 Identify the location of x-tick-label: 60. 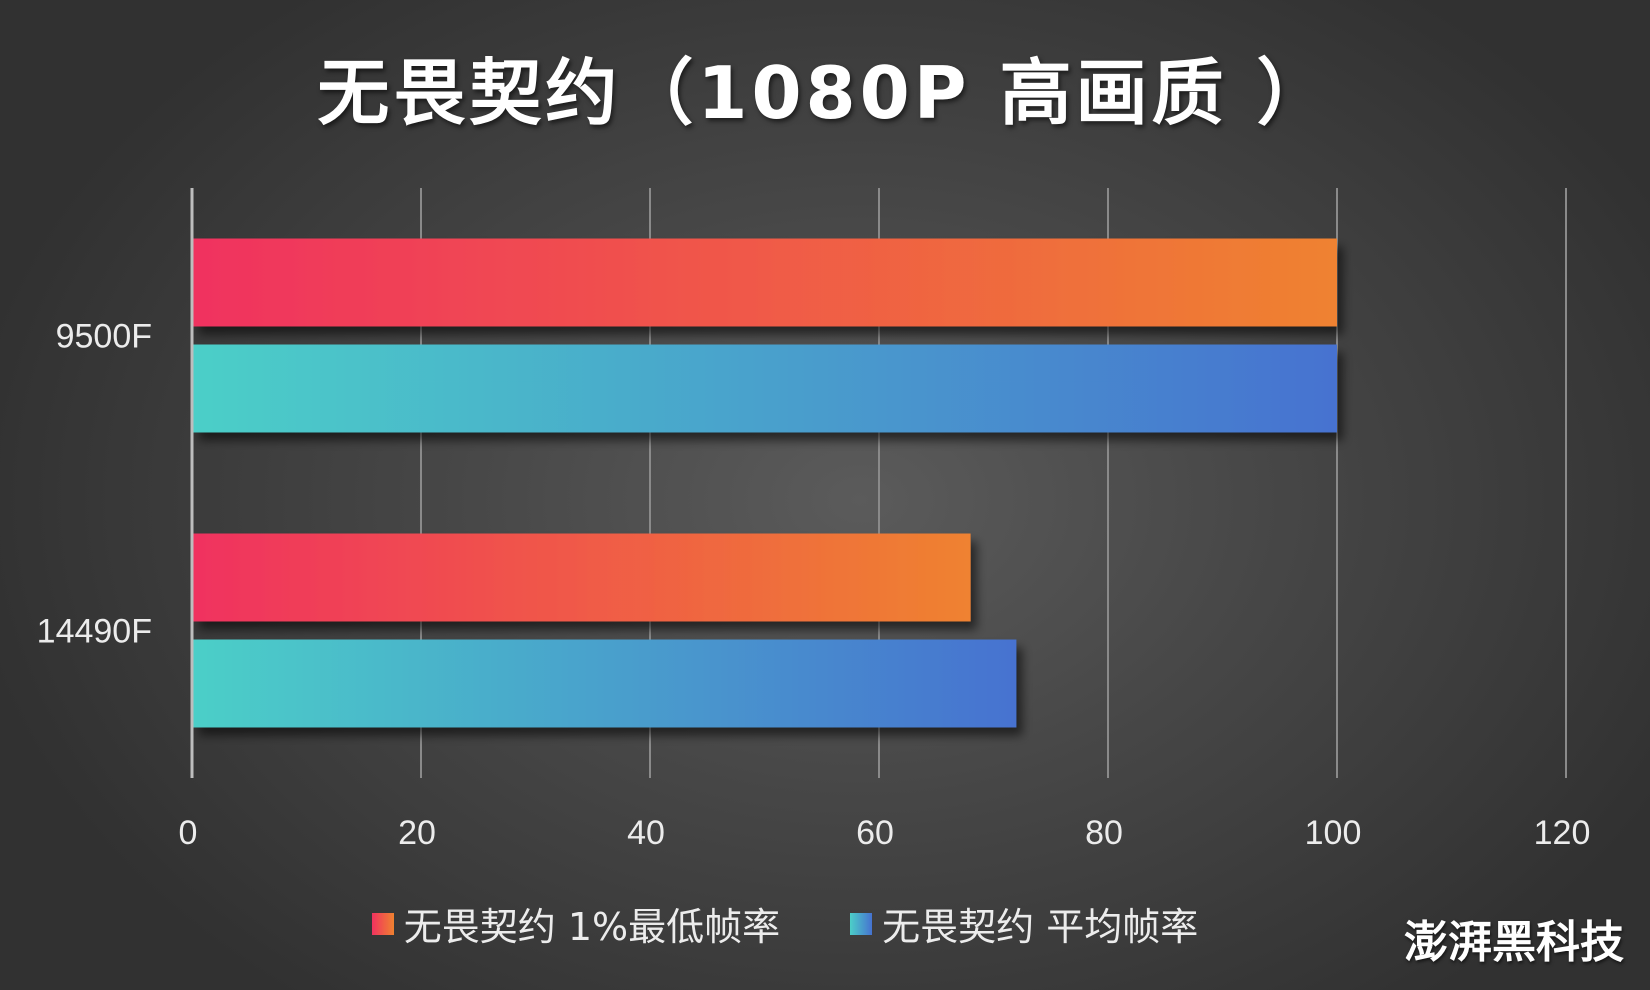
(875, 833).